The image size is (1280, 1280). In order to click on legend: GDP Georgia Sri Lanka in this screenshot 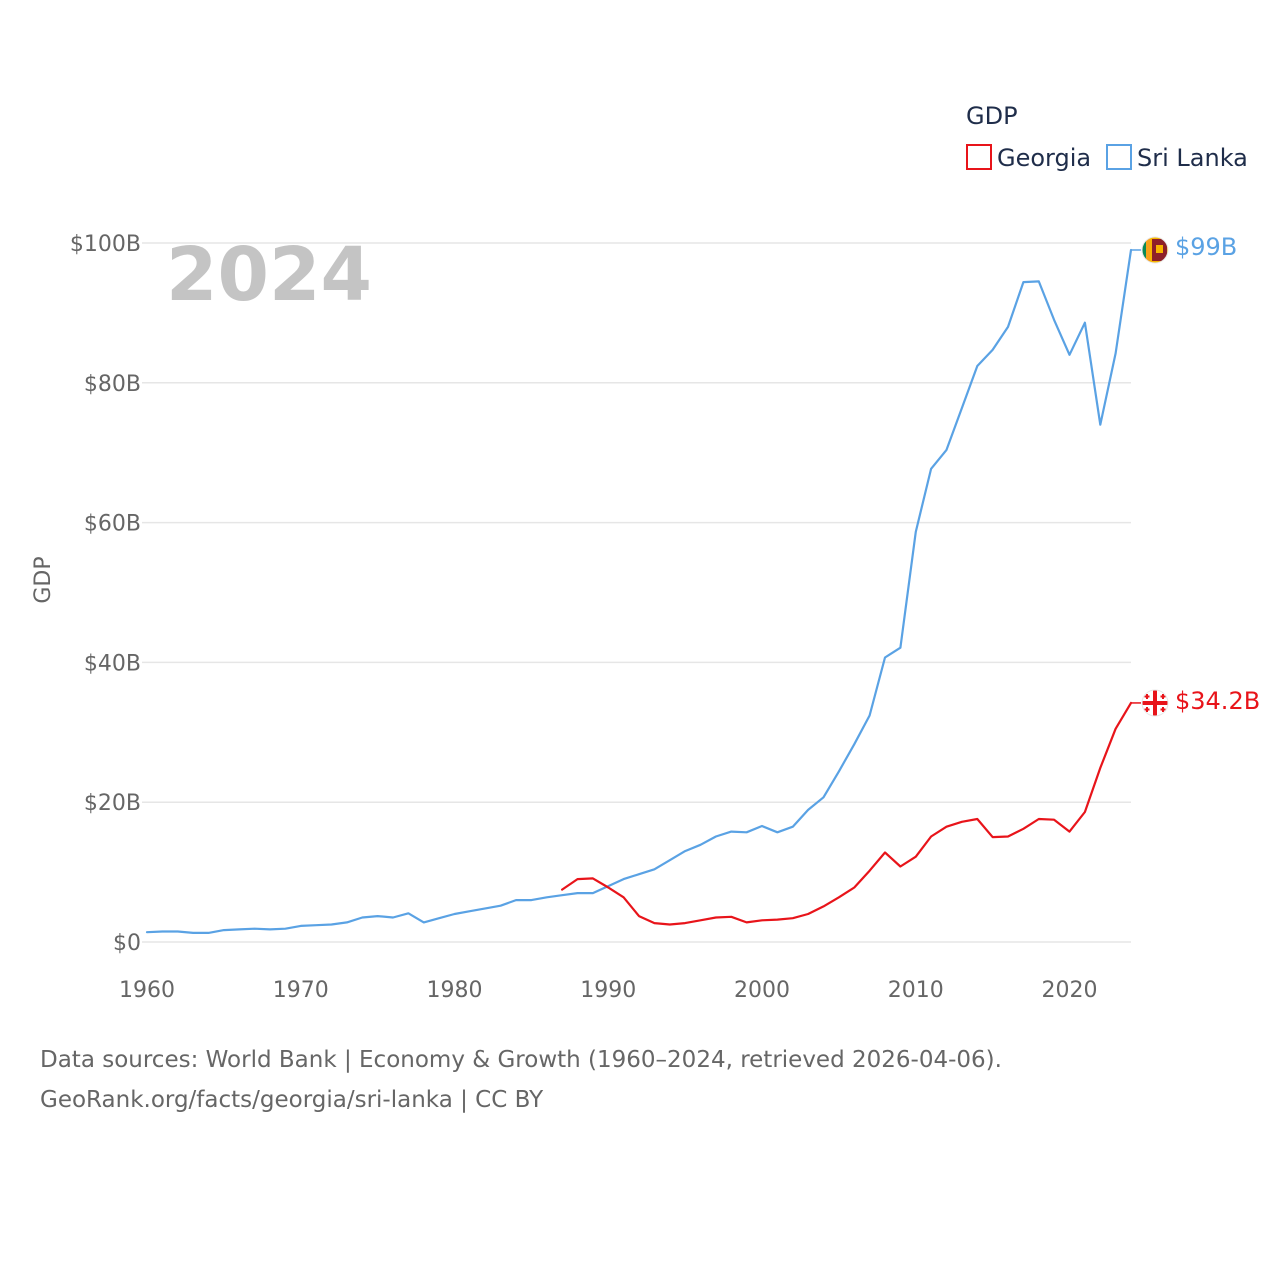, I will do `click(1107, 137)`.